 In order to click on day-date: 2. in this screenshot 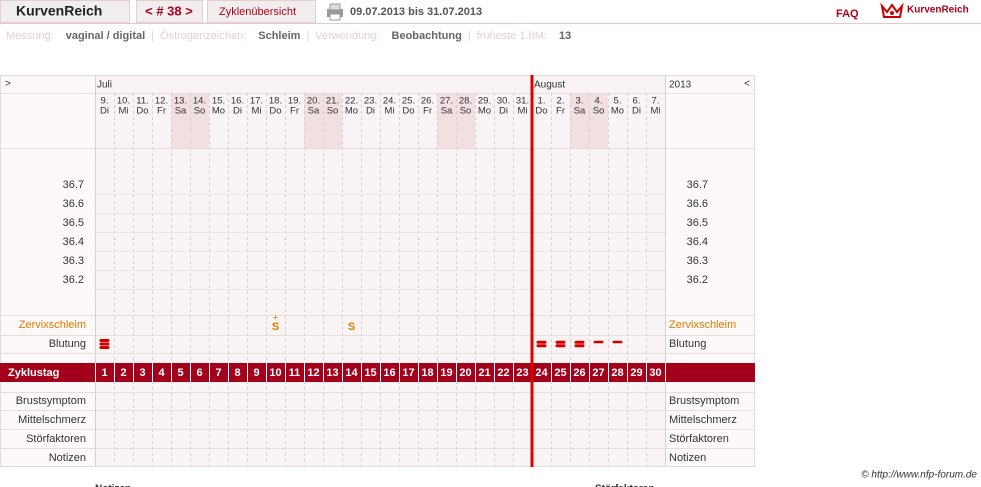, I will do `click(561, 101)`.